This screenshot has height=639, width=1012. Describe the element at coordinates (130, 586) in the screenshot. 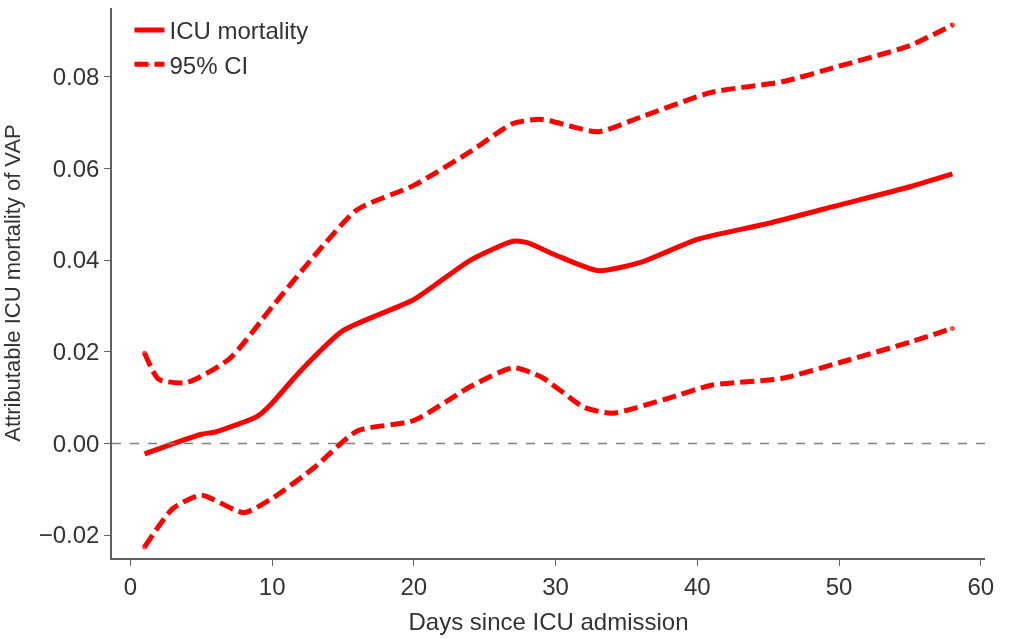

I see `x-tick-label: 0` at that location.